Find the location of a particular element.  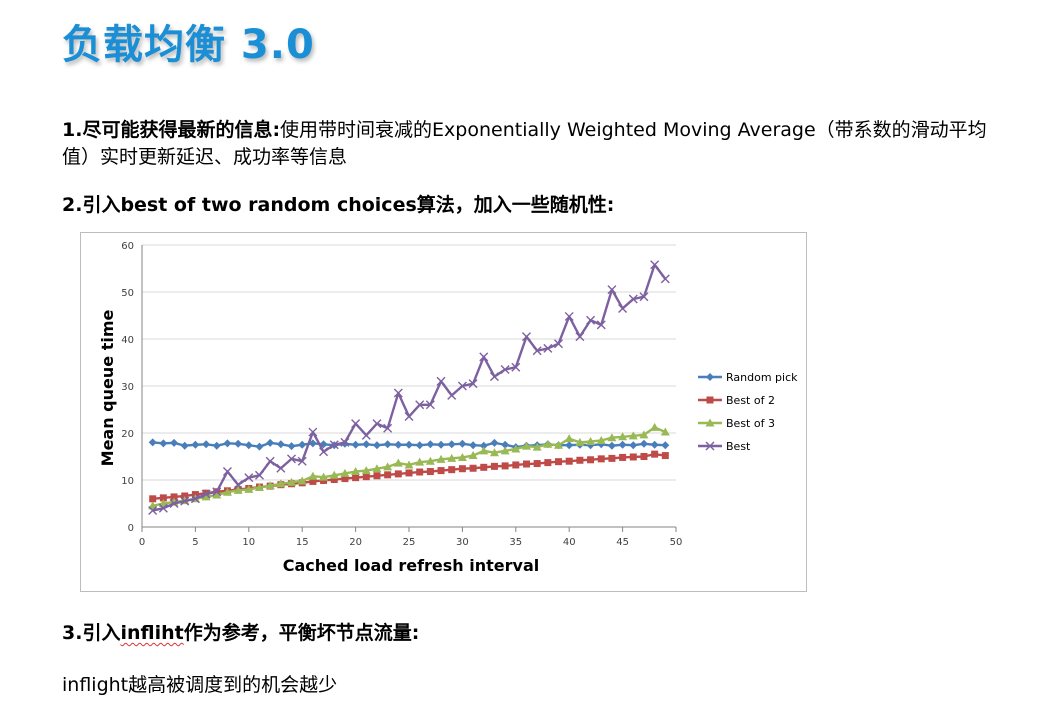

x-tick-label: 15 is located at coordinates (302, 542).